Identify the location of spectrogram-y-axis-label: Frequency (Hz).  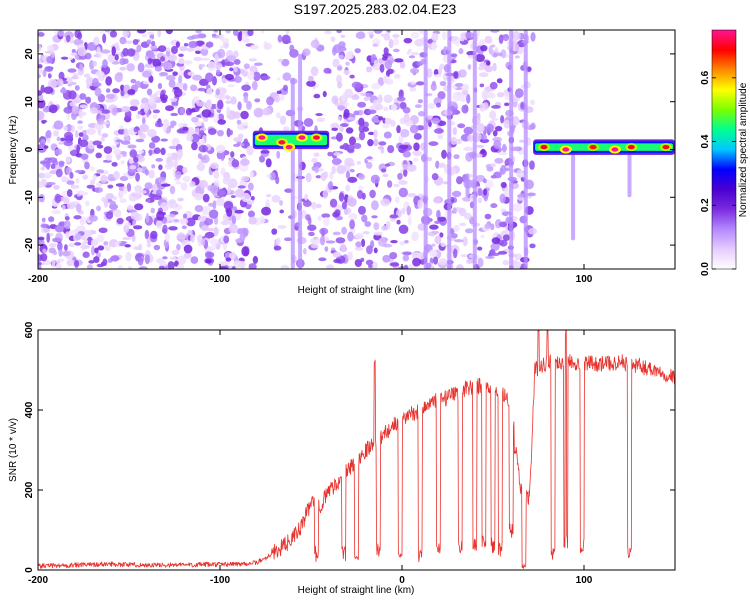
(13, 150).